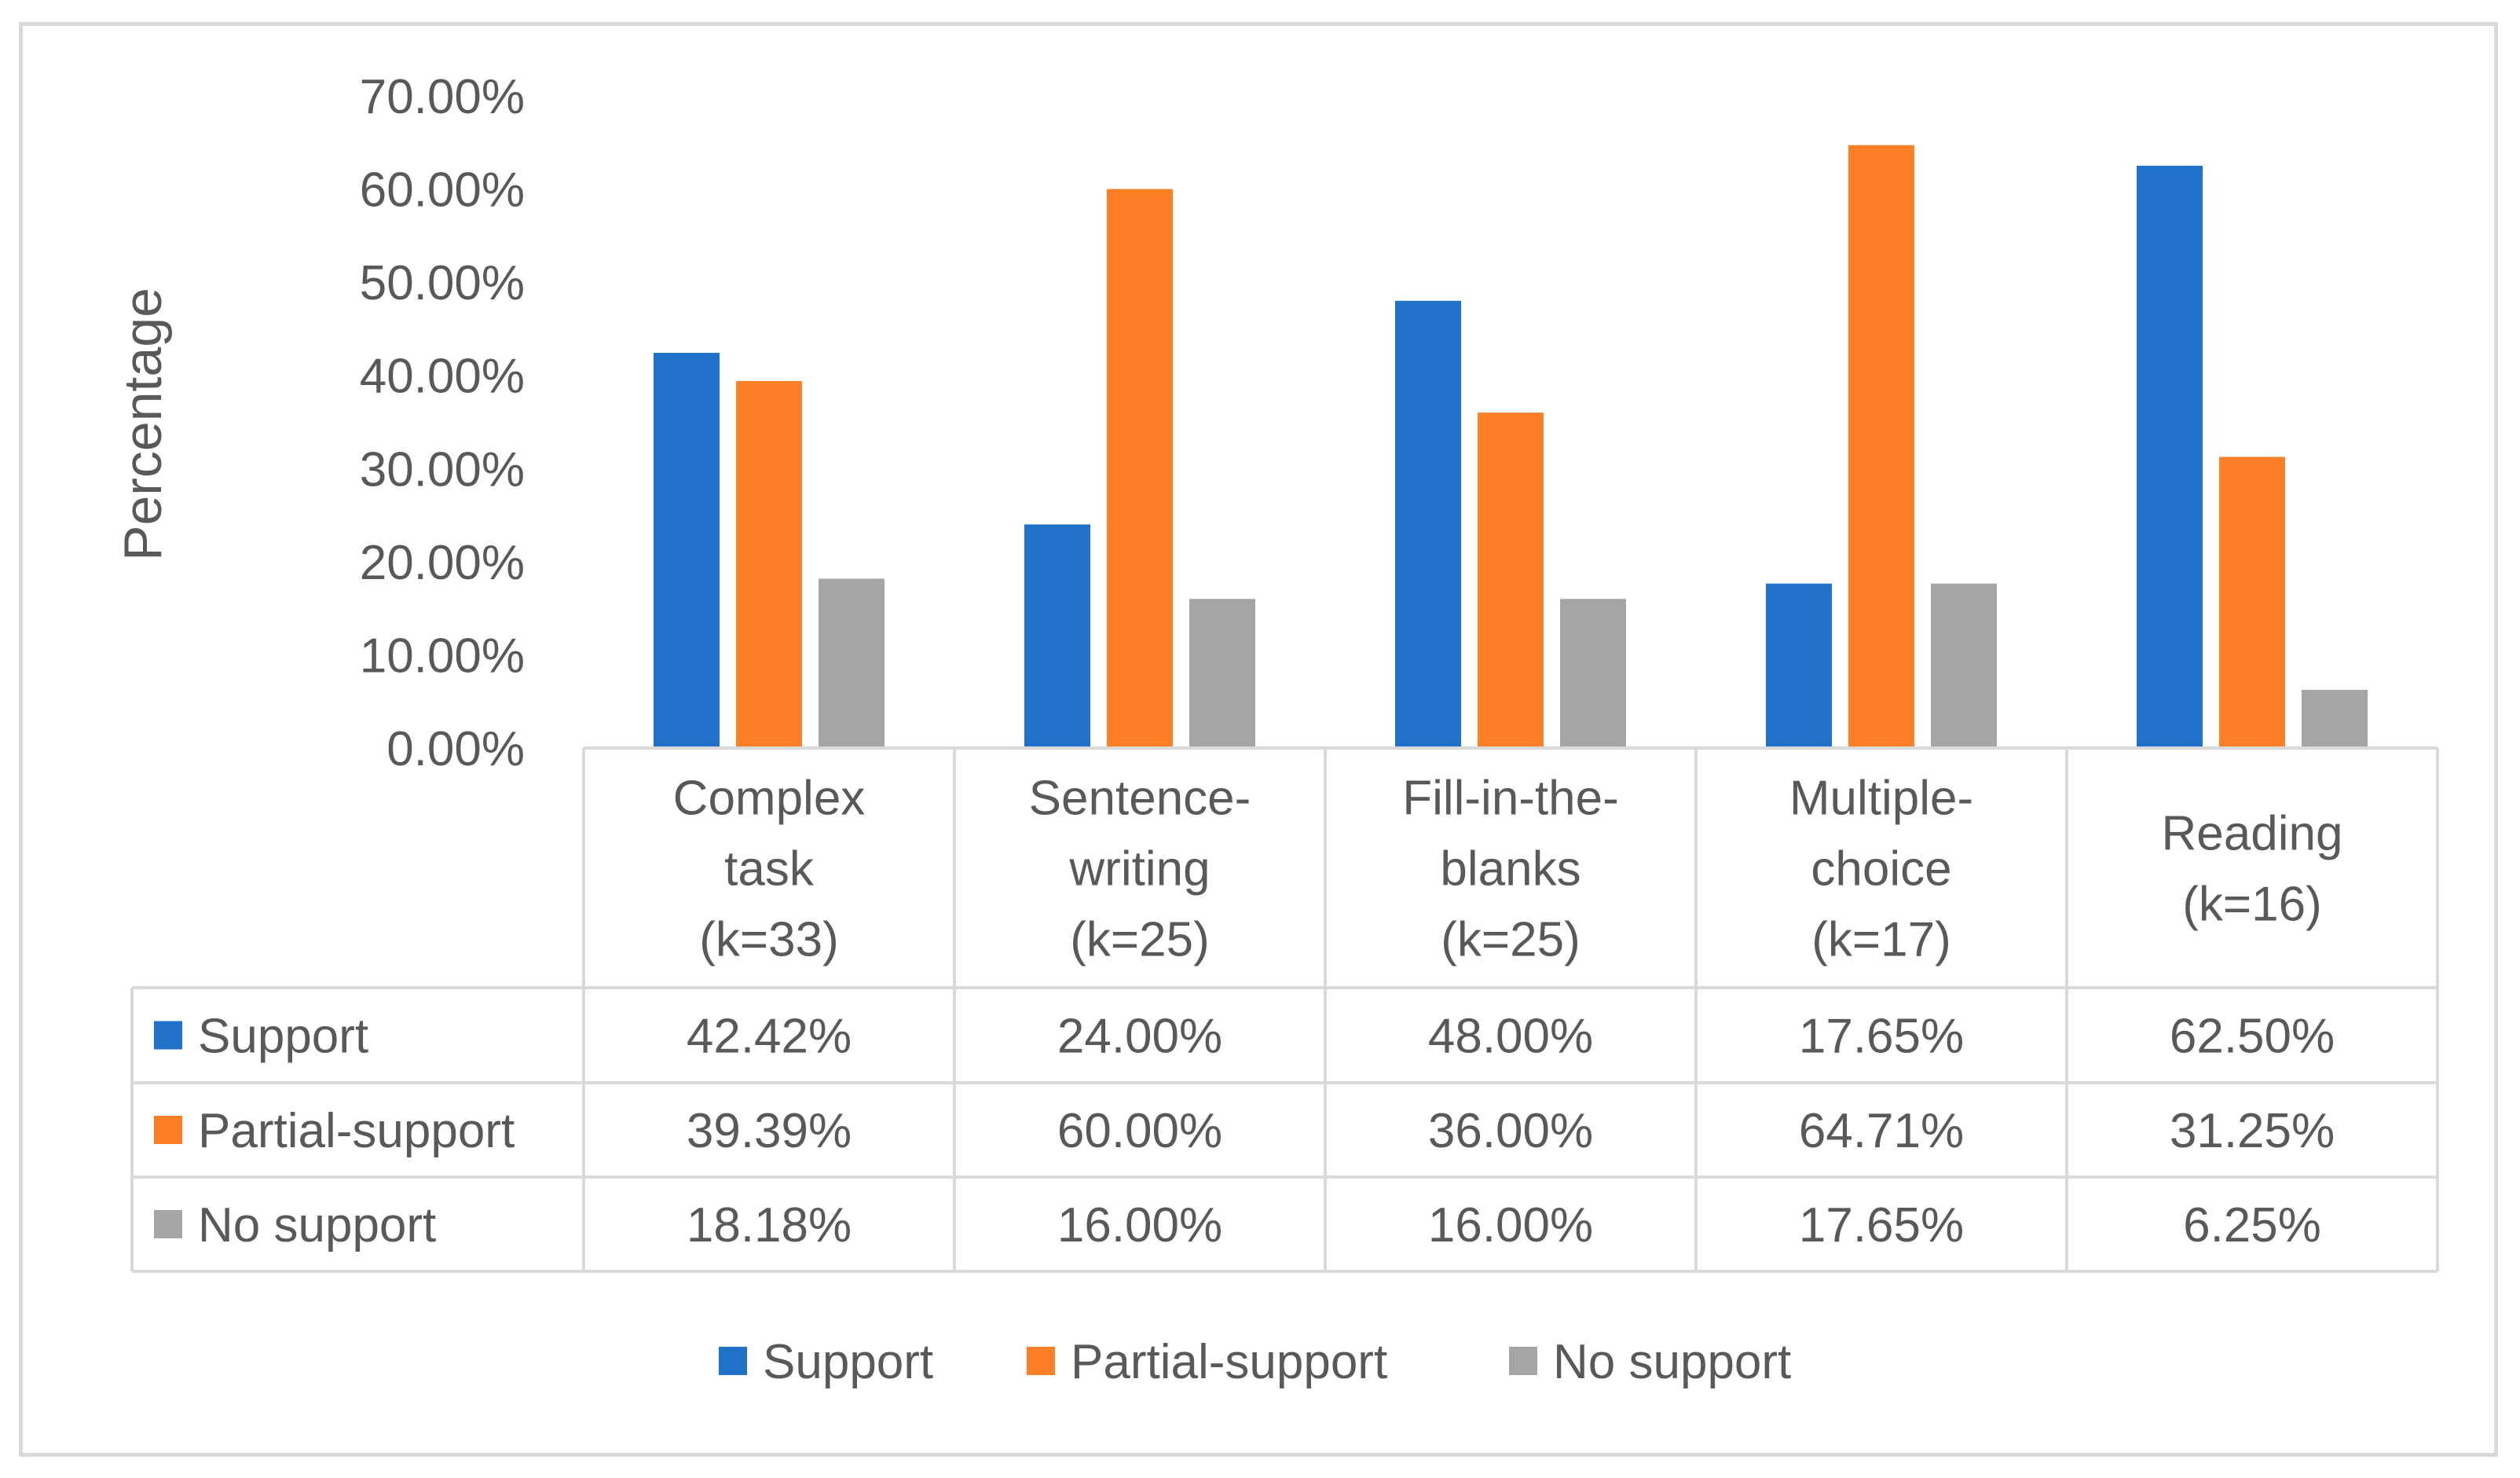 The width and height of the screenshot is (2520, 1478). I want to click on x-category-label: (k=33), so click(768, 940).